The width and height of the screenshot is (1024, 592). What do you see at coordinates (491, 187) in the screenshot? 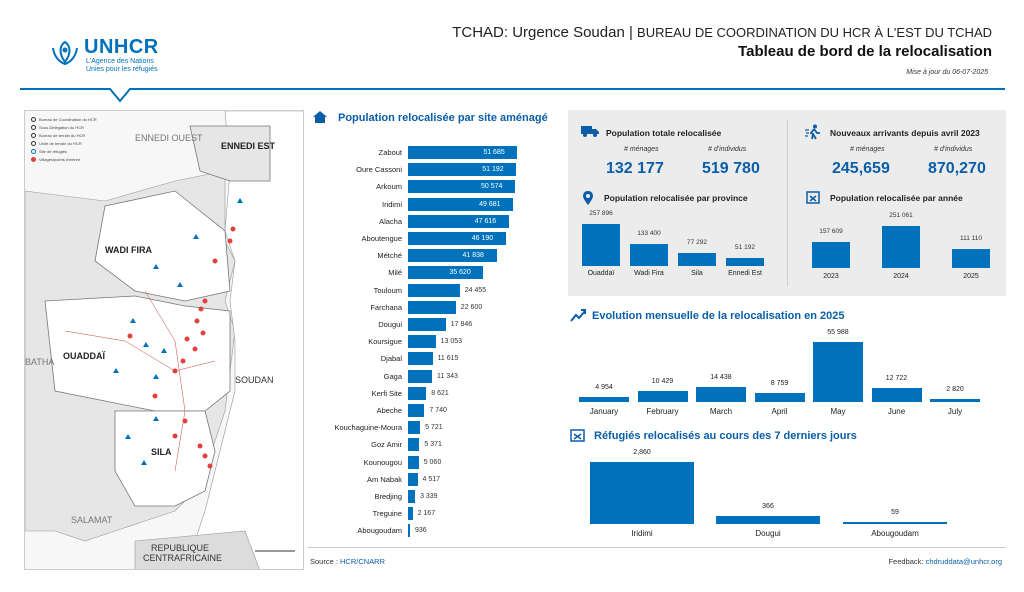
I see `site-value: 50 574` at bounding box center [491, 187].